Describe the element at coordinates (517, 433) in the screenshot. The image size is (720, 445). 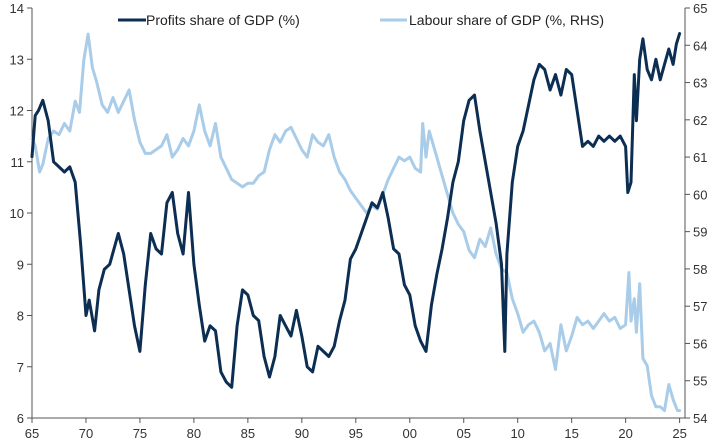
I see `x-tick-label: 10` at that location.